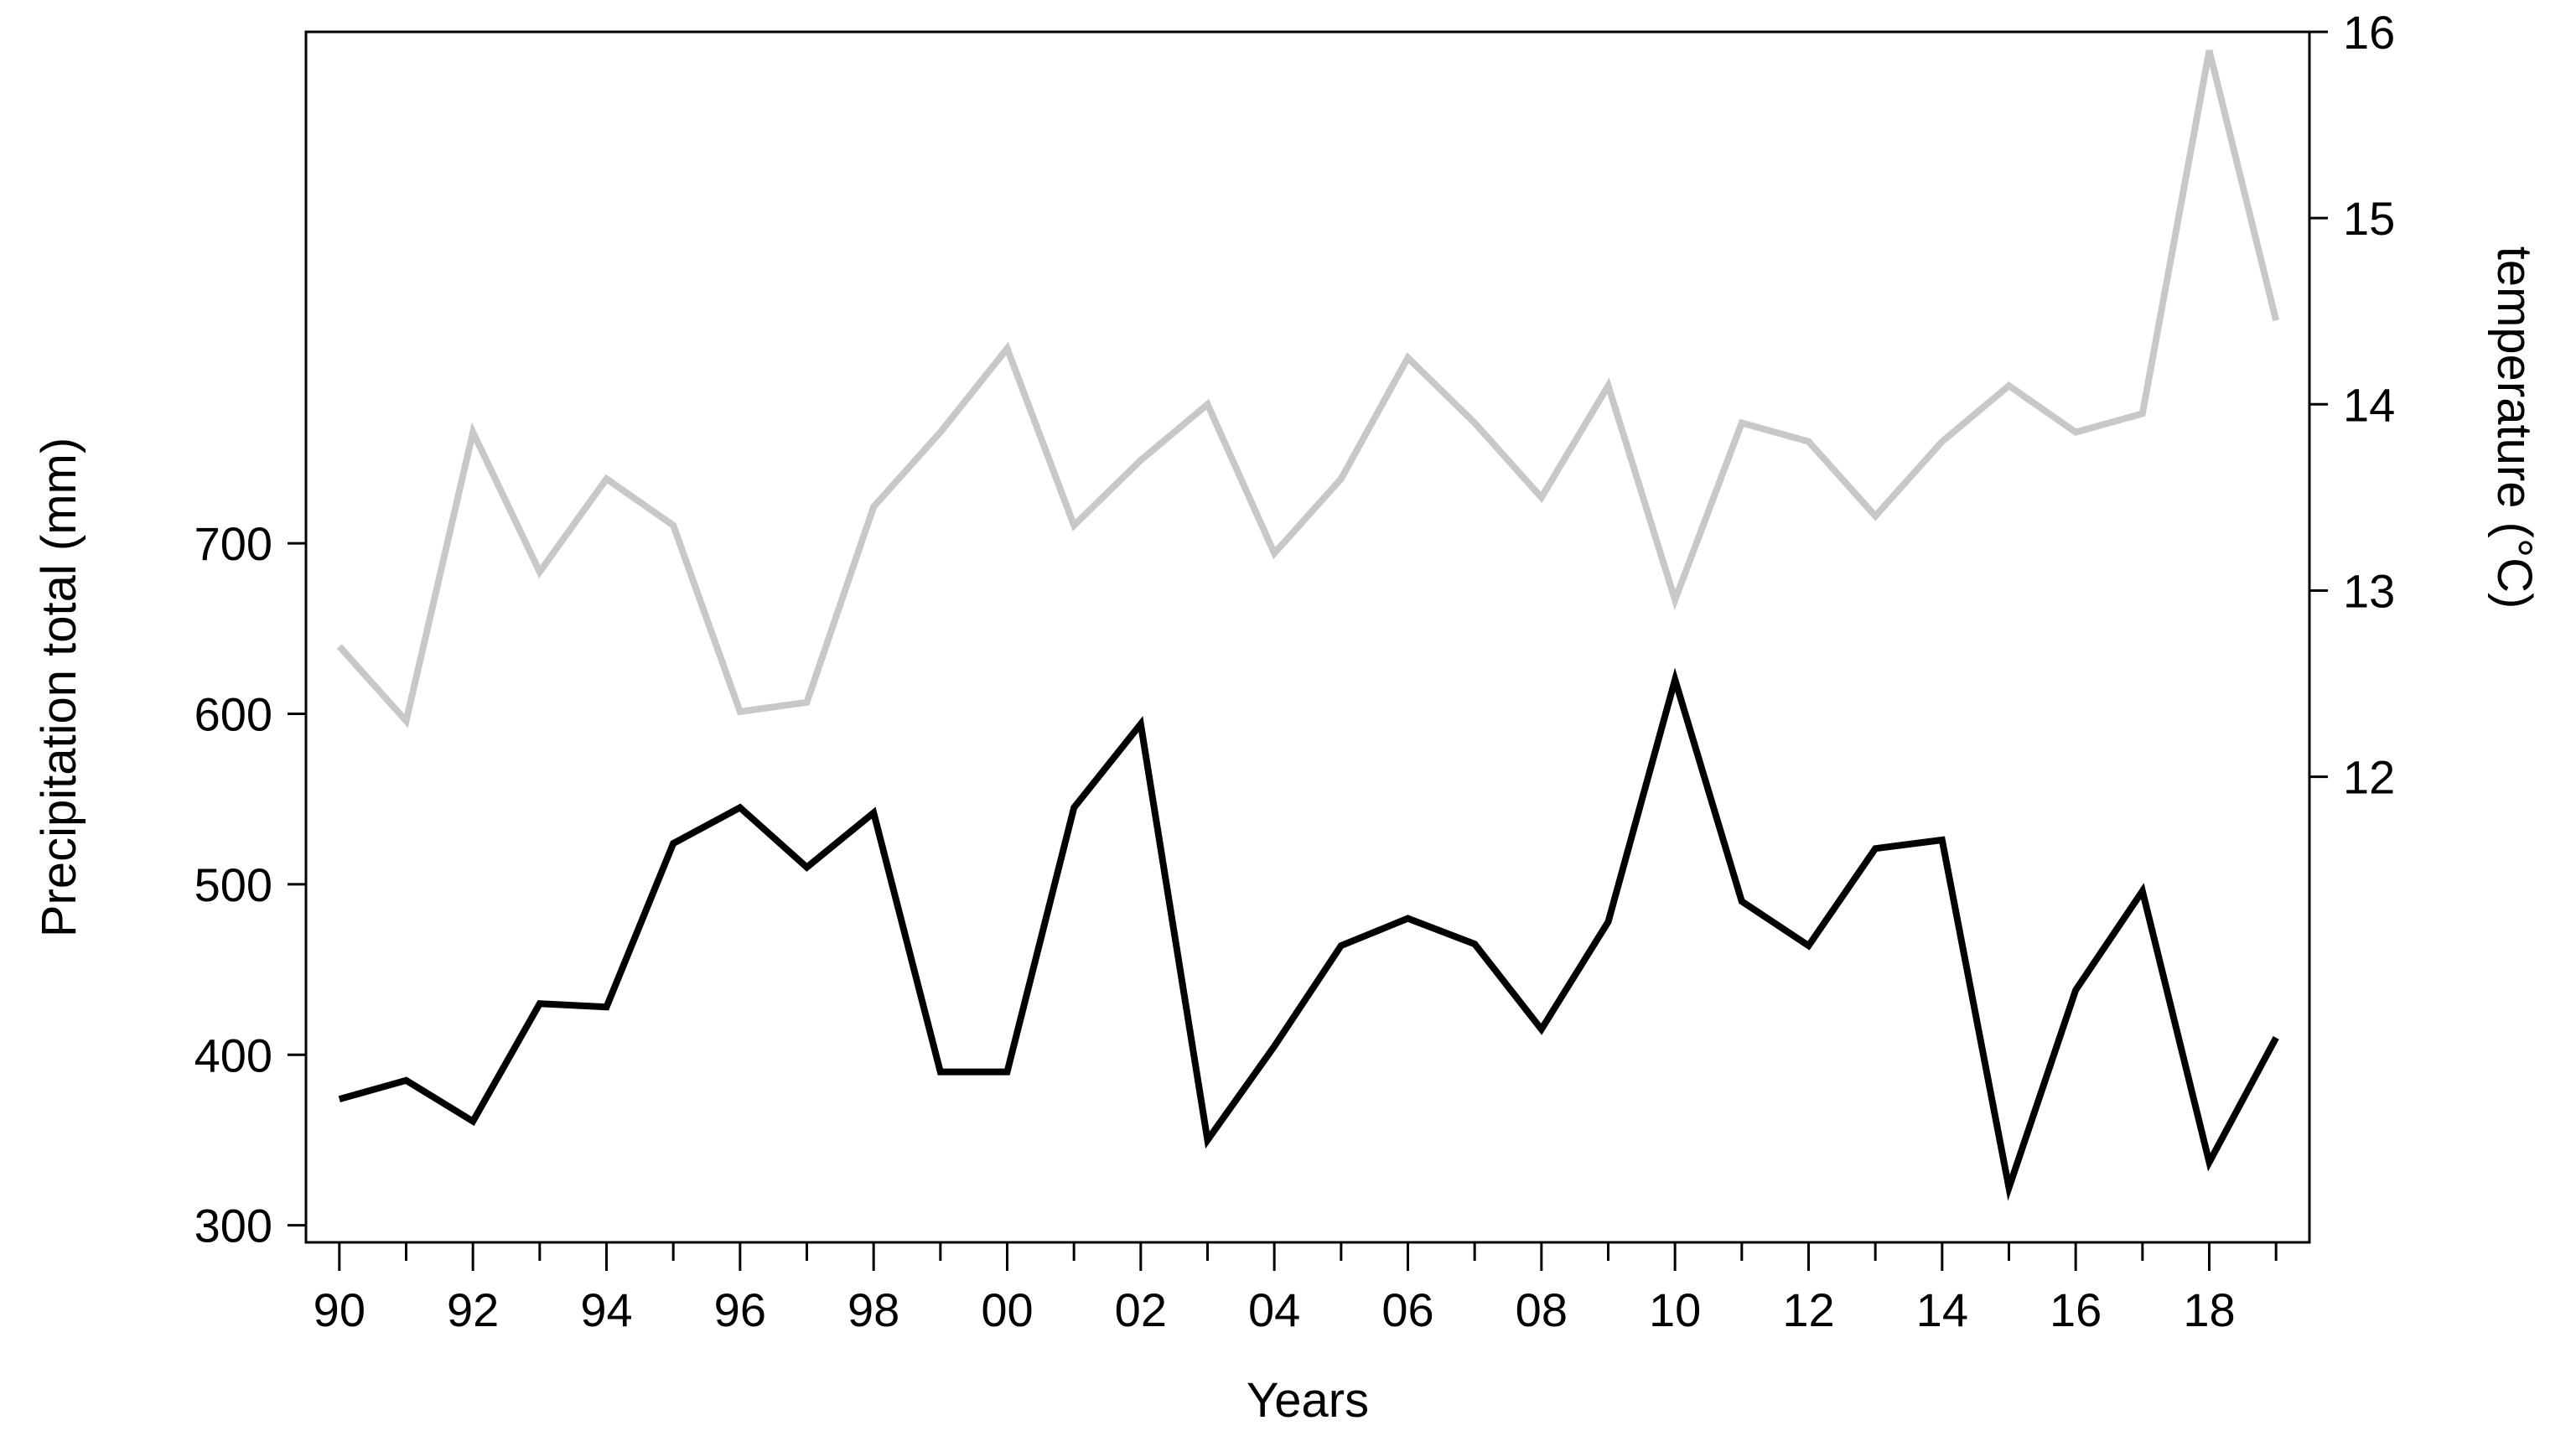  What do you see at coordinates (1542, 1309) in the screenshot?
I see `x-tick-label: 08` at bounding box center [1542, 1309].